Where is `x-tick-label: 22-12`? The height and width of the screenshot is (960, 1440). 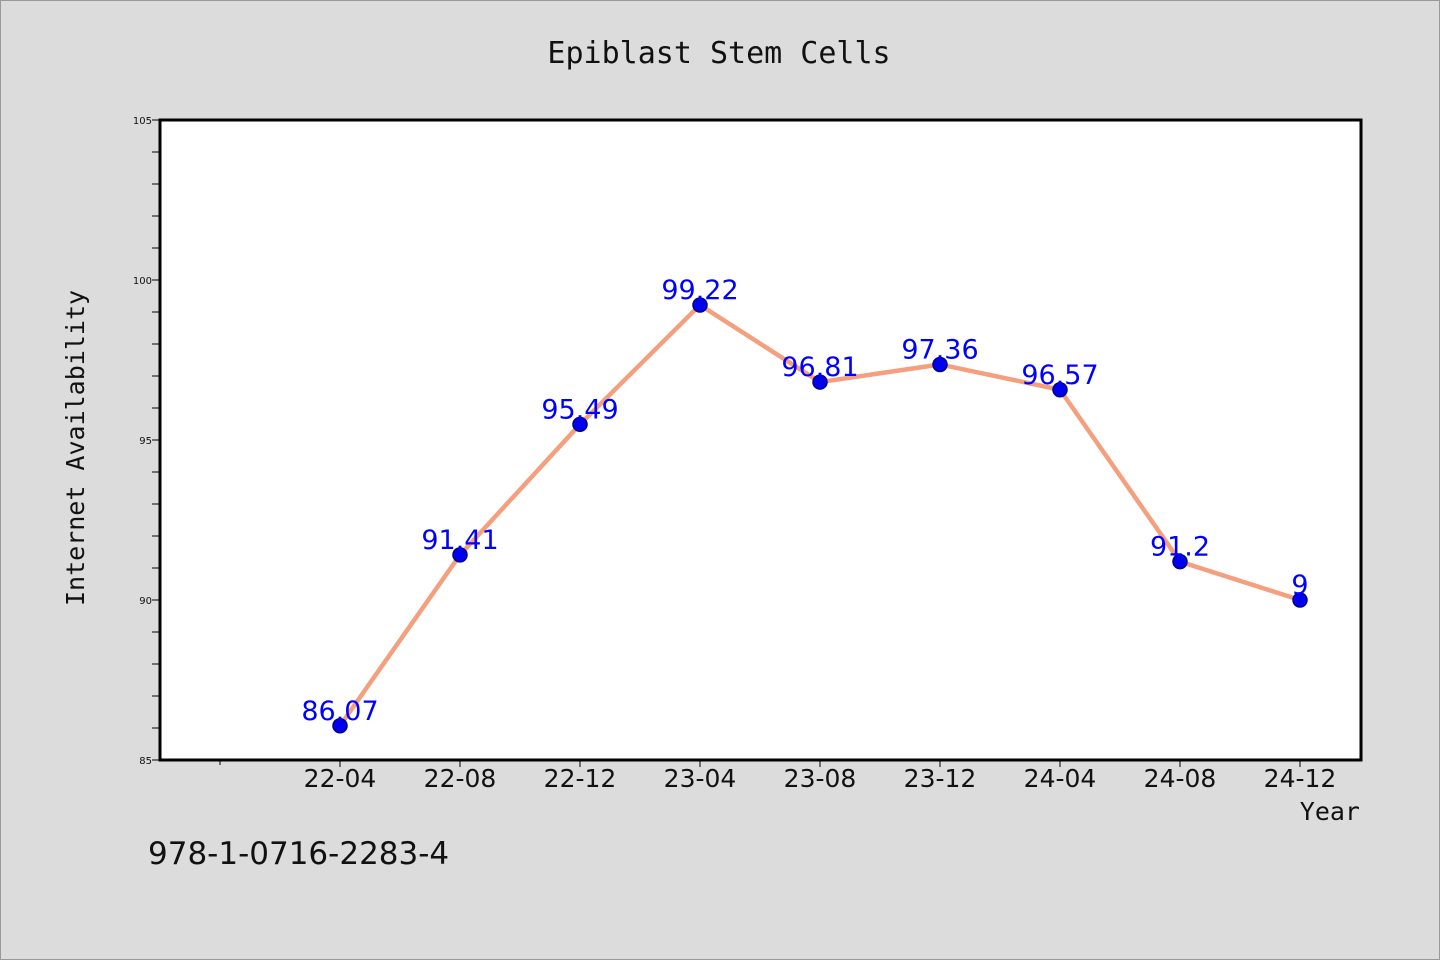
x-tick-label: 22-12 is located at coordinates (580, 778).